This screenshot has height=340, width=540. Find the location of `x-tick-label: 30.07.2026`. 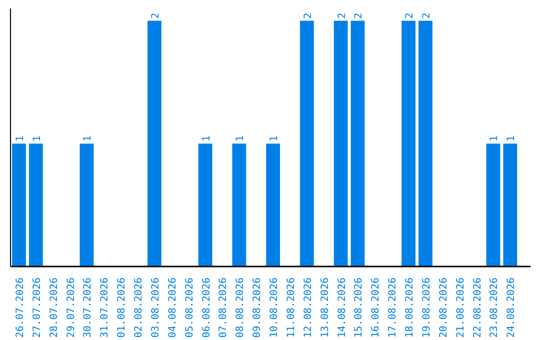

x-tick-label: 30.07.2026 is located at coordinates (88, 307).